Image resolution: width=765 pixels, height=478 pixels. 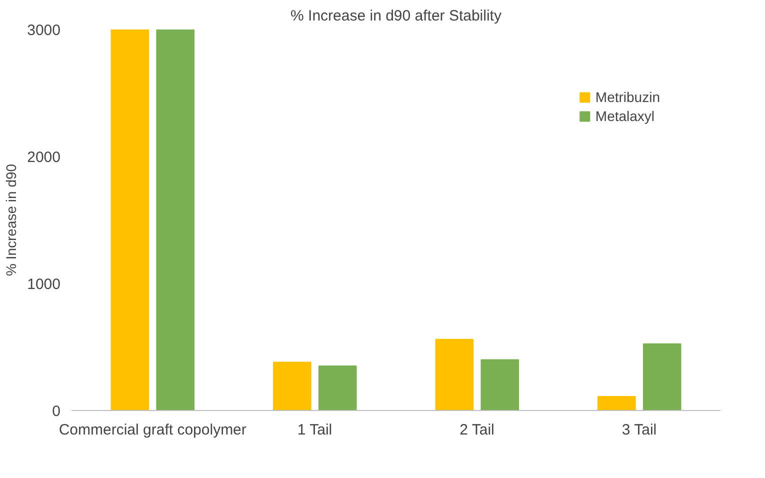 I want to click on chart-title: % Increase in d90 after Stability, so click(x=396, y=16).